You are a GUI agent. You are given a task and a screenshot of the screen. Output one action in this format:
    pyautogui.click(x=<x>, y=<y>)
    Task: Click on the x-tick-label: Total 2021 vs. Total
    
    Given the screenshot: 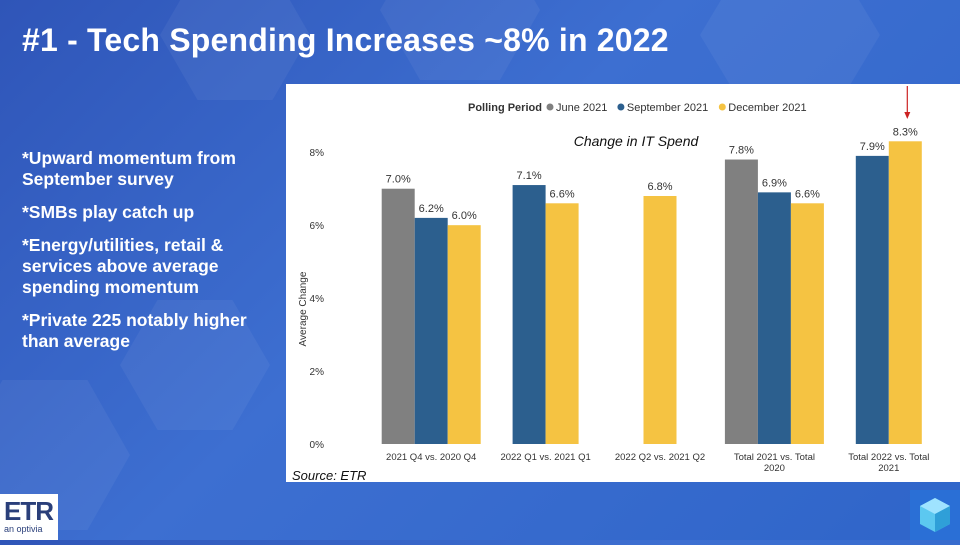 What is the action you would take?
    pyautogui.click(x=774, y=457)
    